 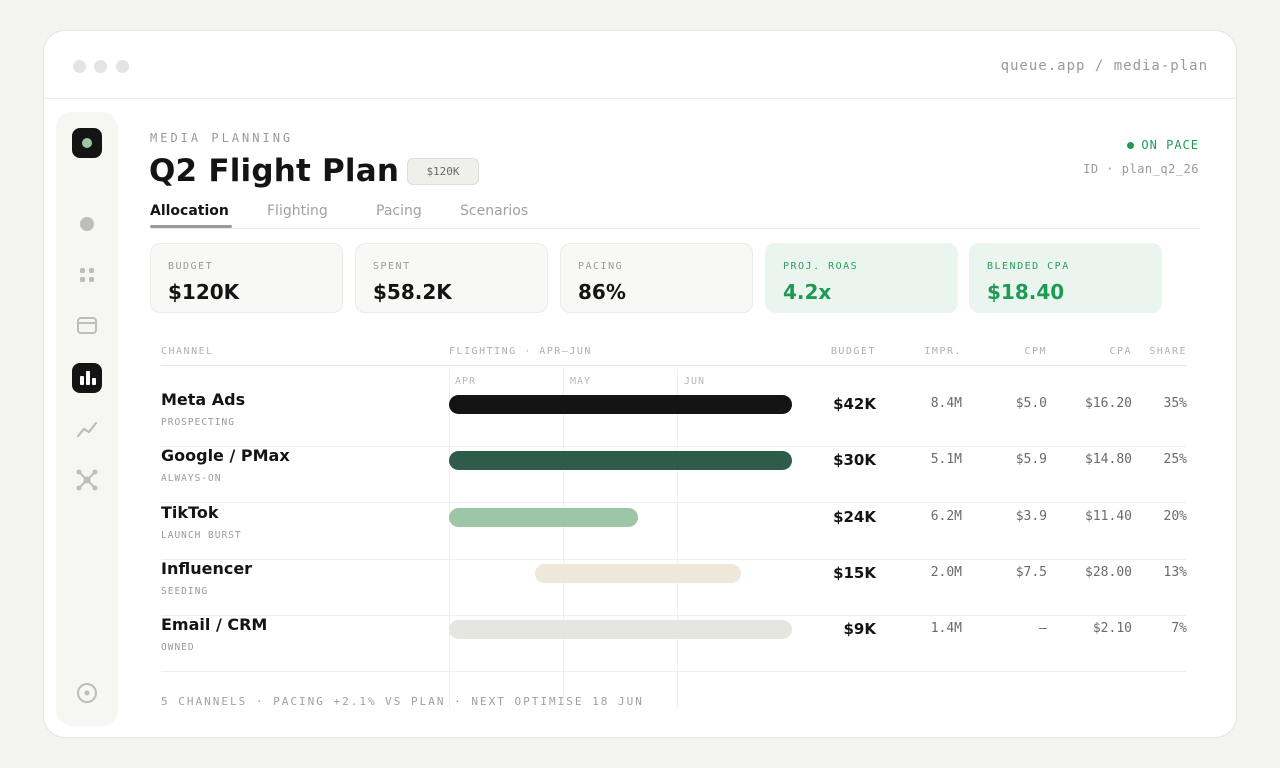 I want to click on channel-subtitle: OWNED, so click(x=178, y=648).